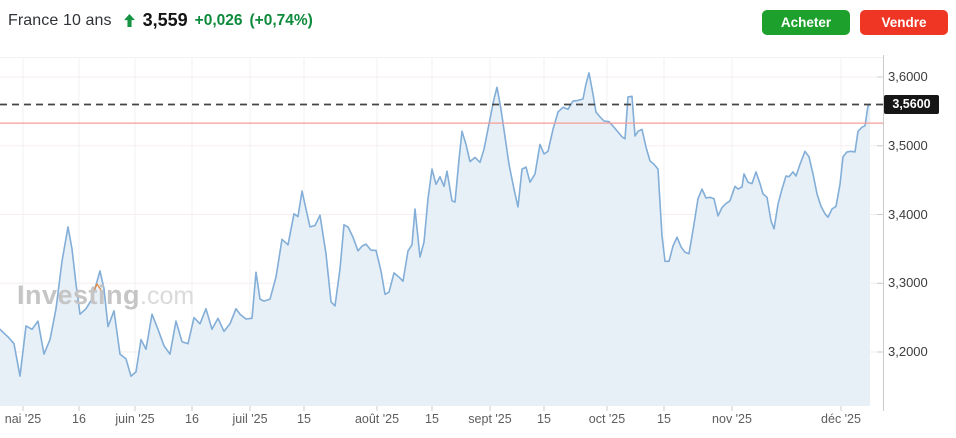 This screenshot has width=956, height=438. What do you see at coordinates (218, 20) in the screenshot?
I see `price-change: +0,026` at bounding box center [218, 20].